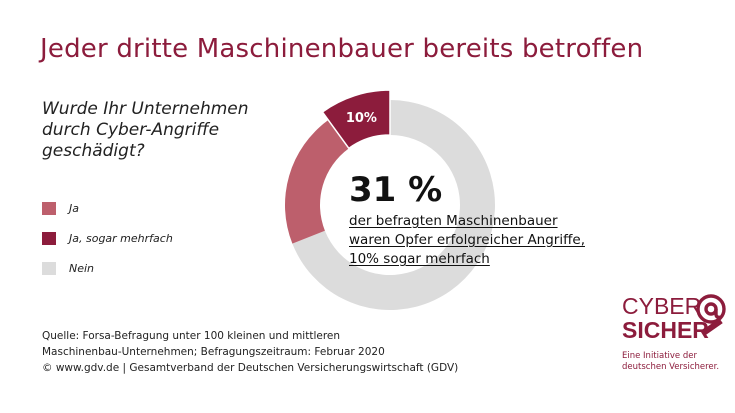 The height and width of the screenshot is (413, 735). Describe the element at coordinates (671, 367) in the screenshot. I see `logo-tagline-line-2: deutschen Versicherer.` at that location.